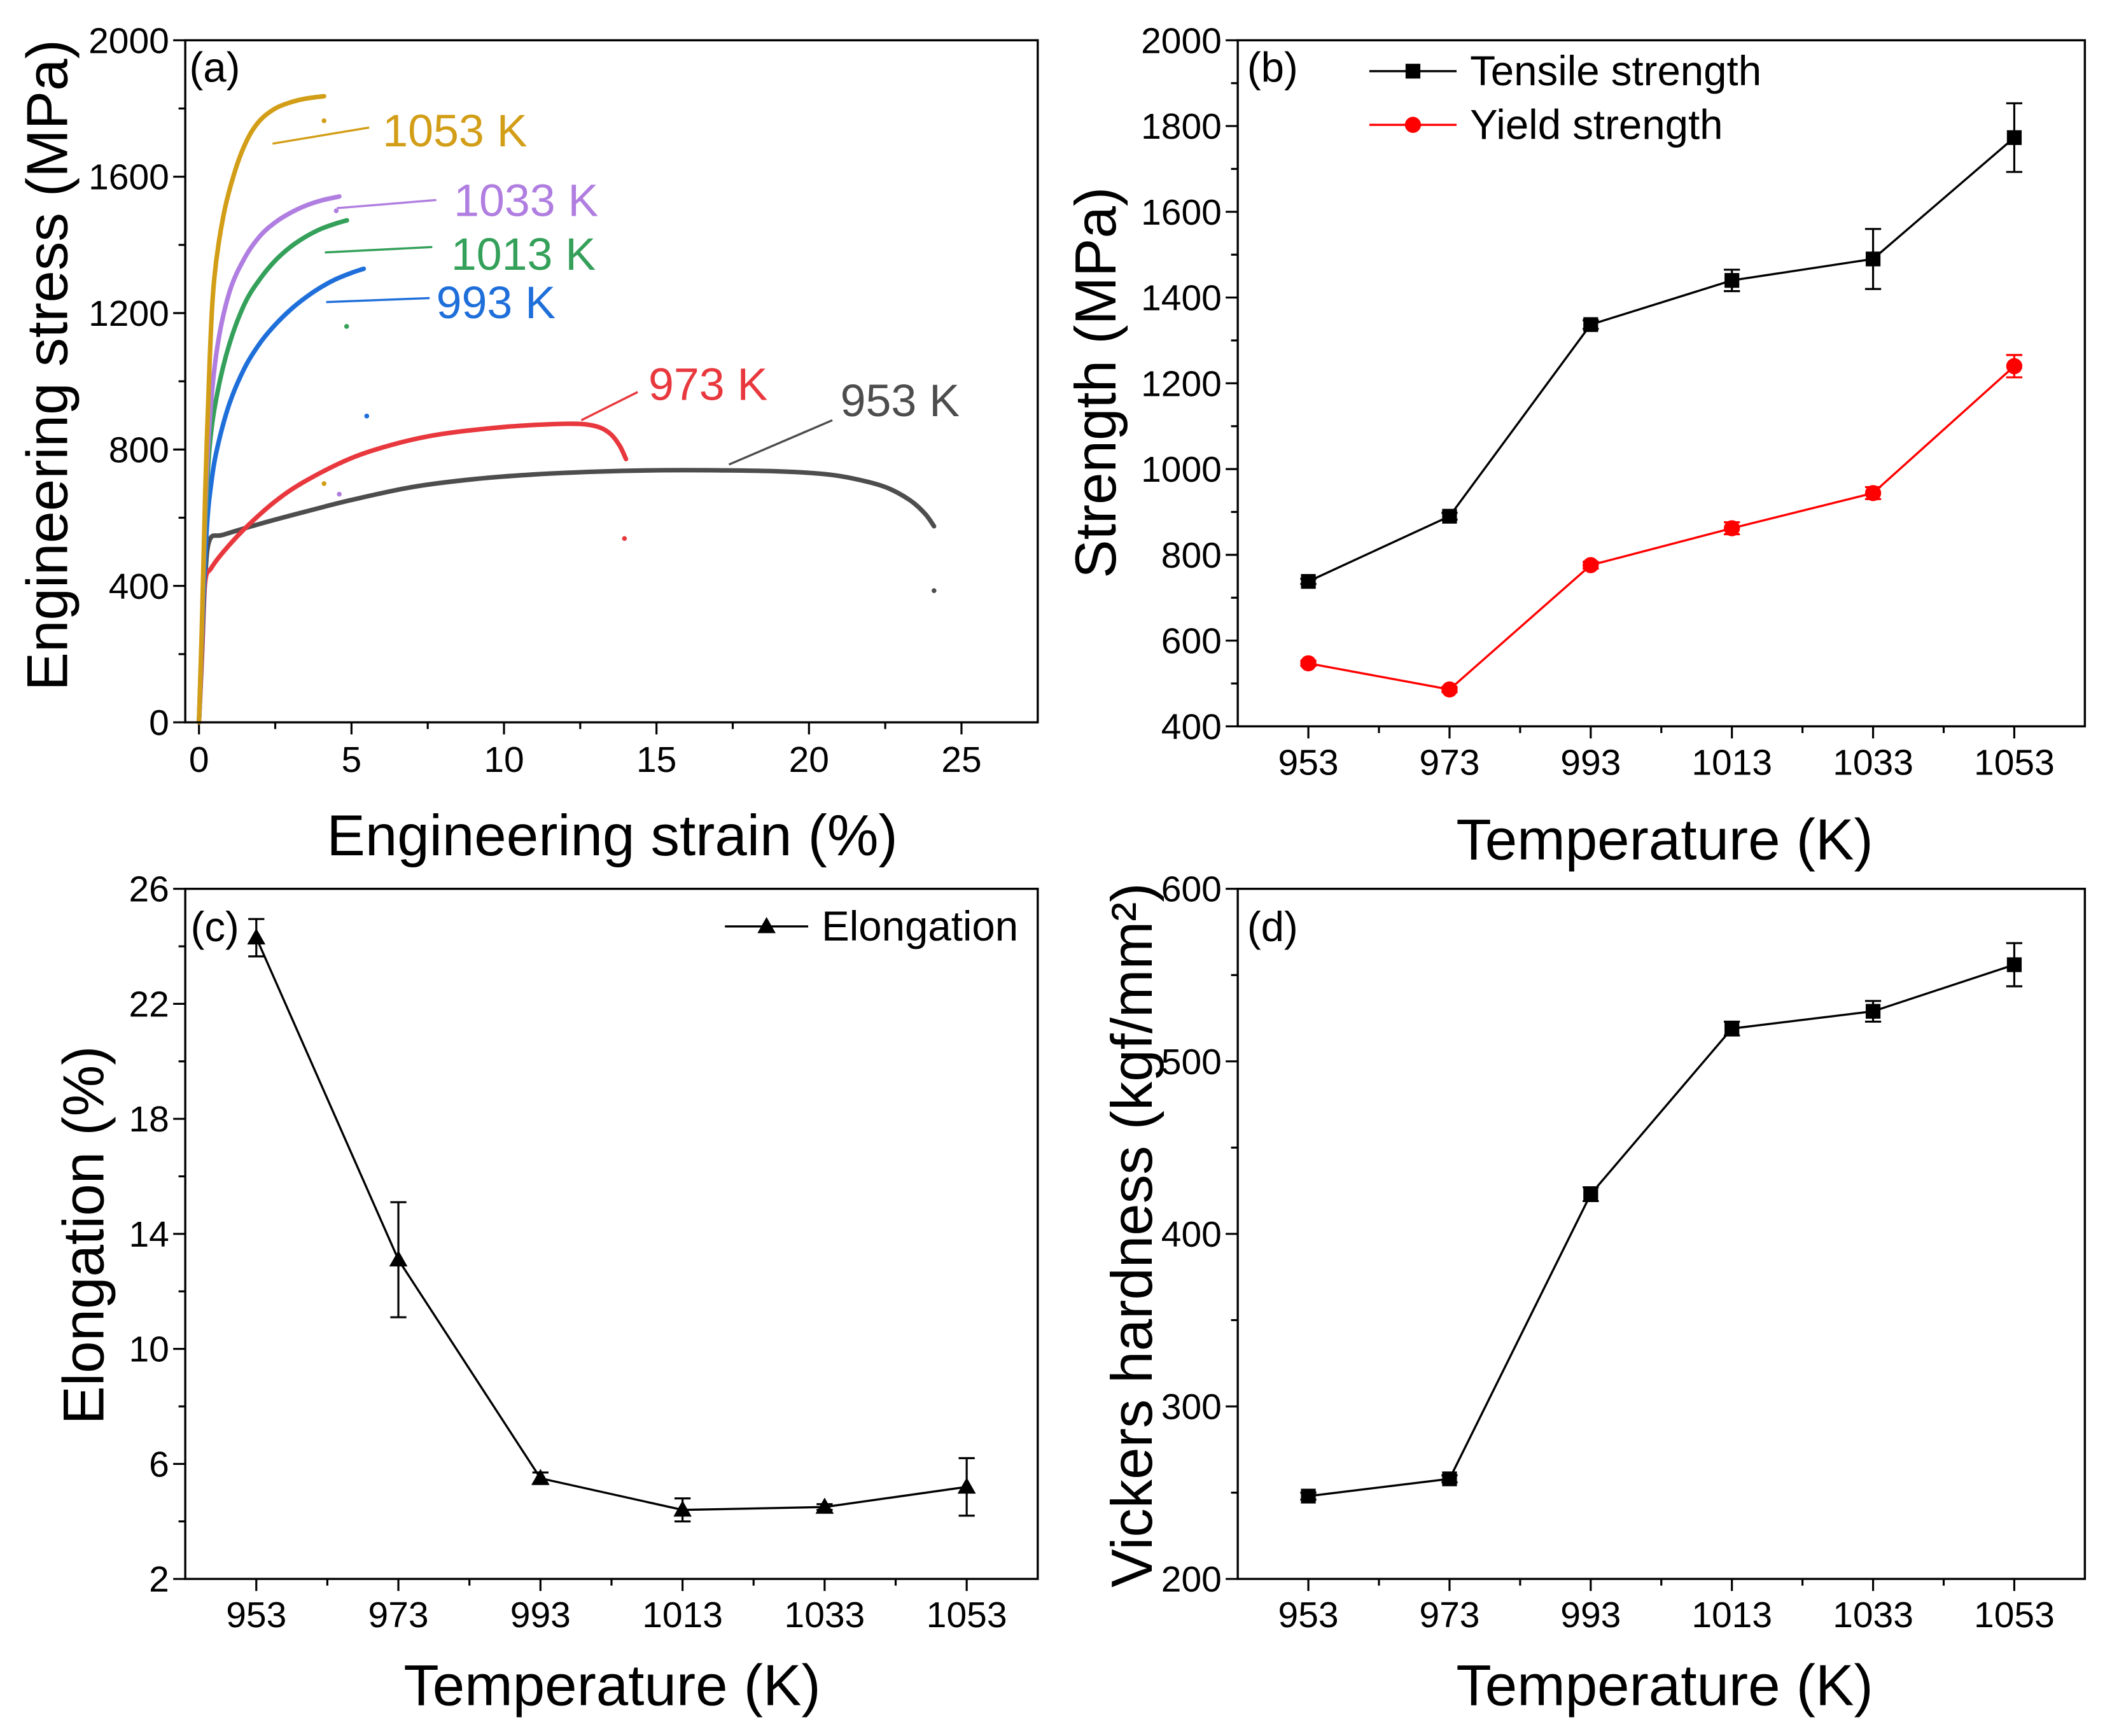 The width and height of the screenshot is (2105, 1736). I want to click on legend: Elongation, so click(871, 926).